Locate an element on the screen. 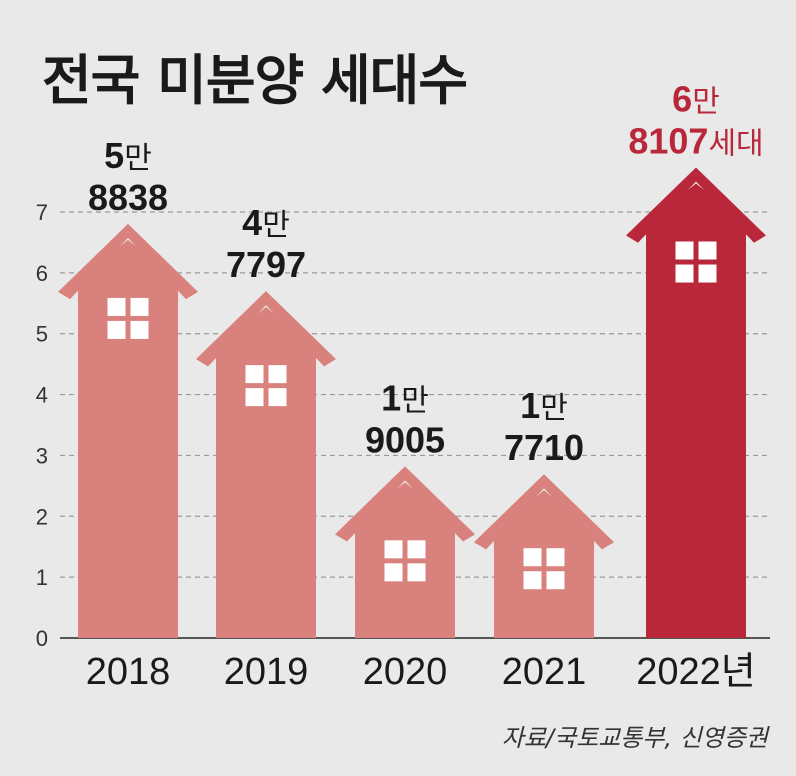 This screenshot has height=776, width=796. data-label-number: 7710 is located at coordinates (544, 447).